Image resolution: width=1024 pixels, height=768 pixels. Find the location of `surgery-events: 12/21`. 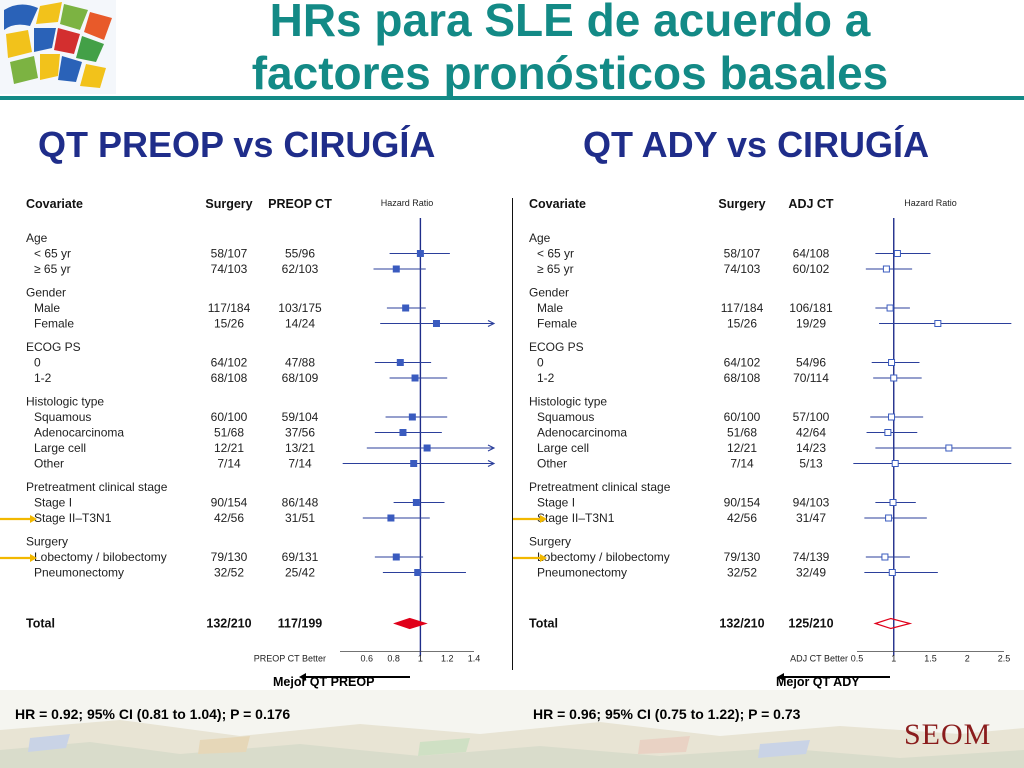

surgery-events: 12/21 is located at coordinates (742, 448).